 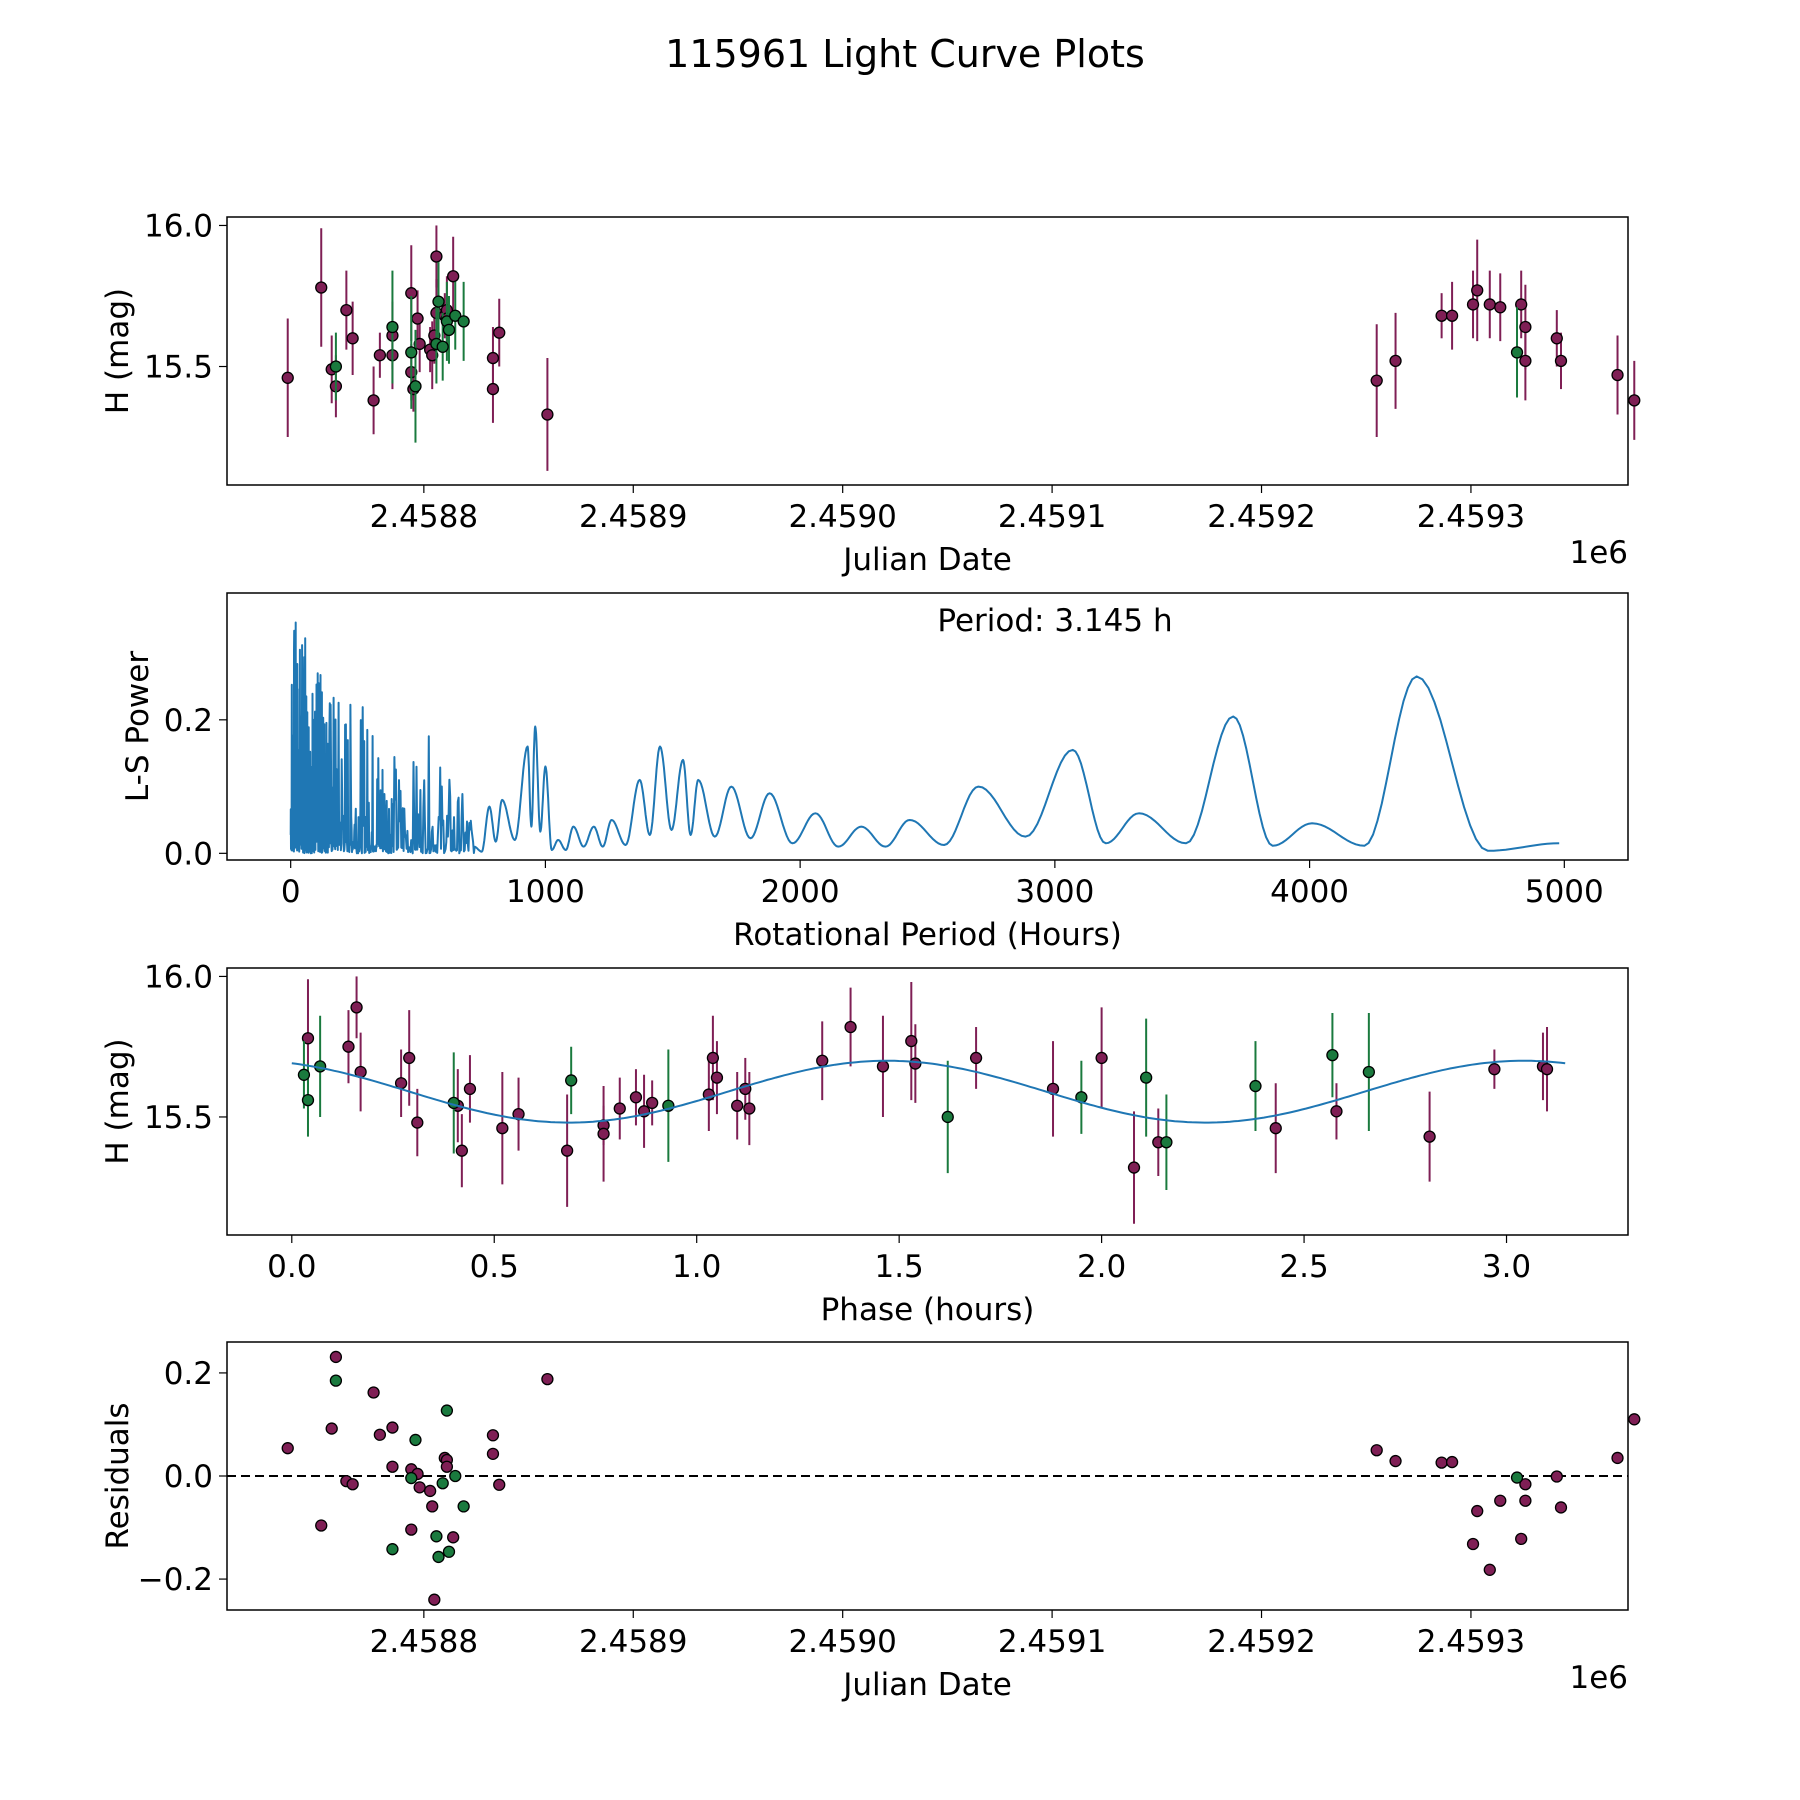 I want to click on x-tick-label: 1.5, so click(x=898, y=1267).